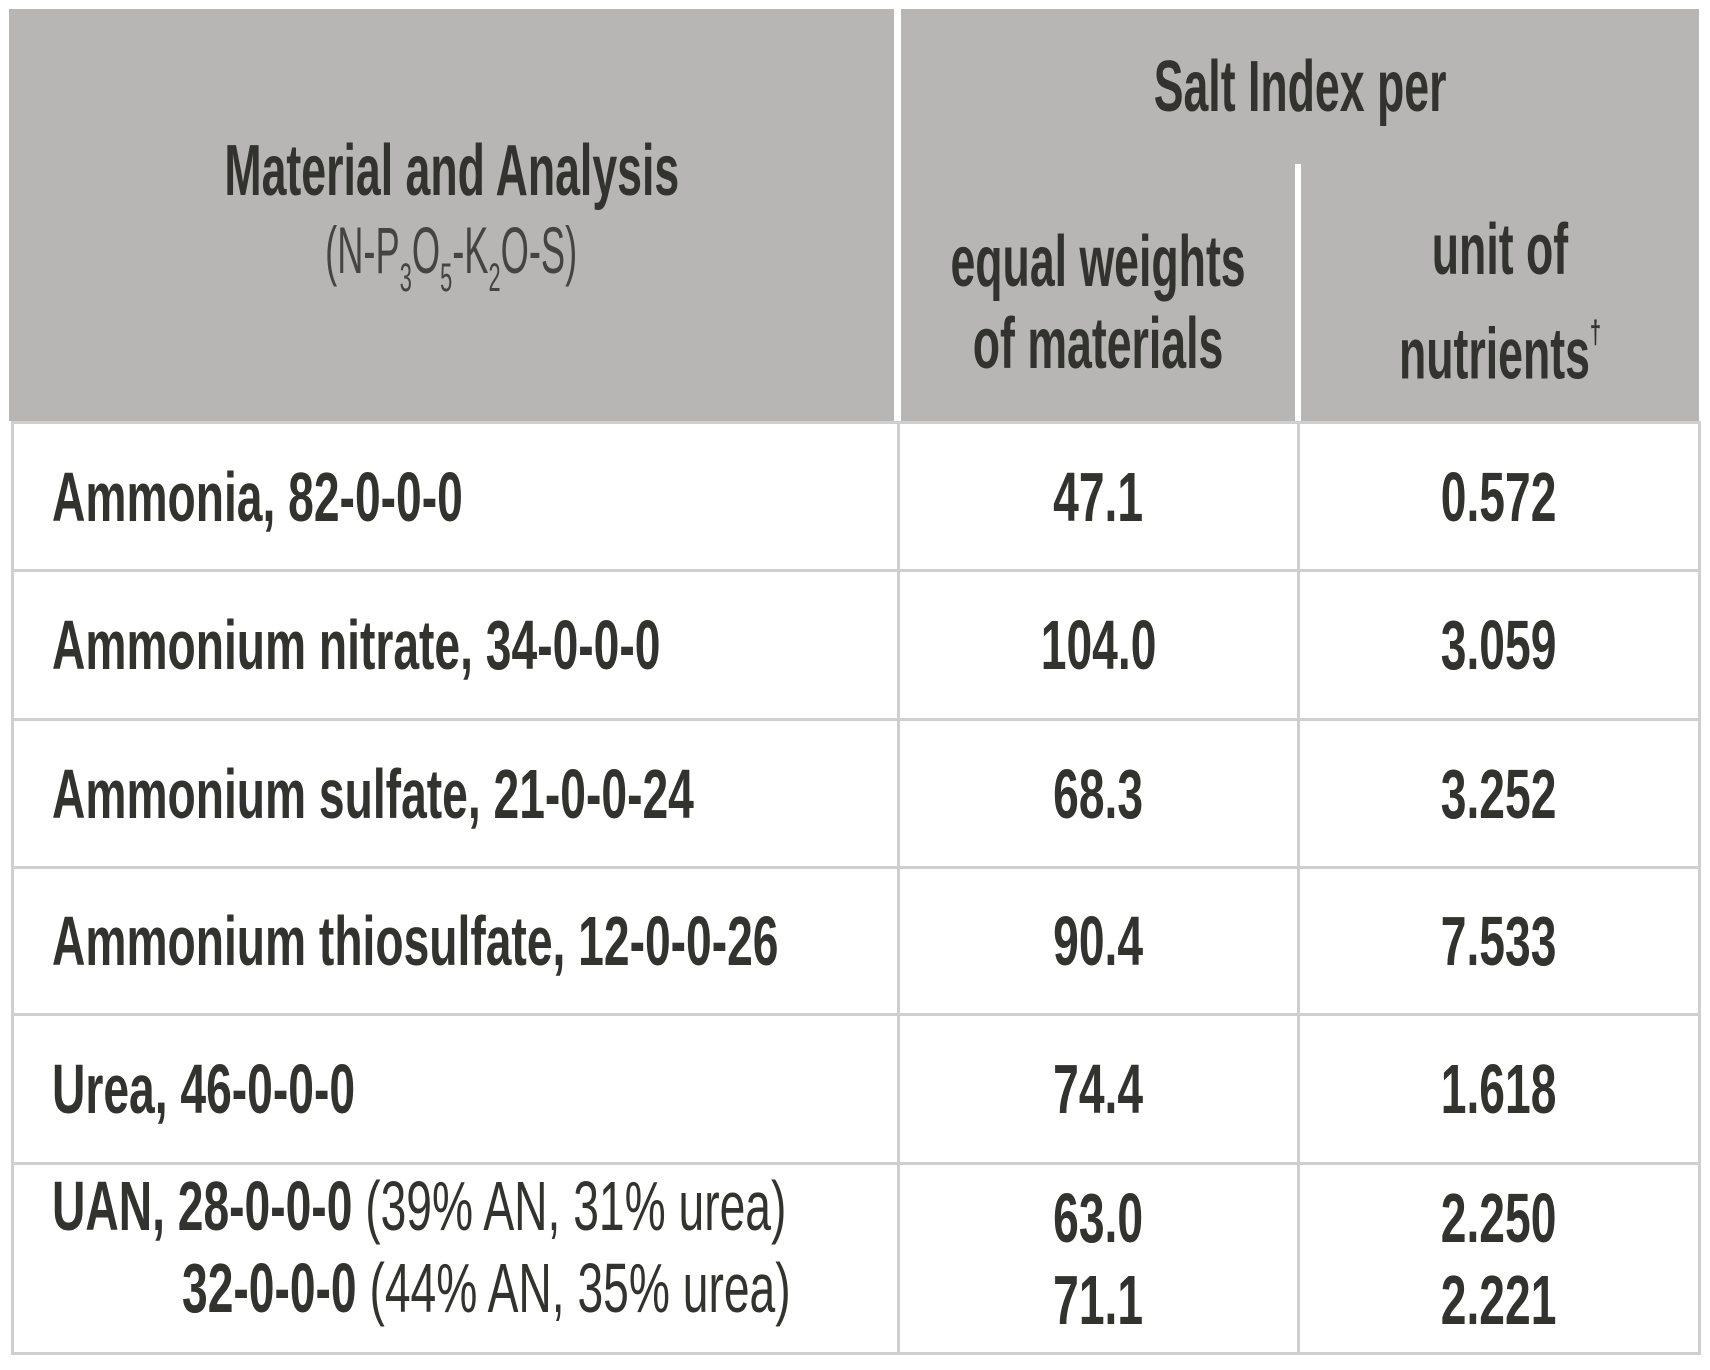  Describe the element at coordinates (269, 1288) in the screenshot. I see `uan-32: 32-0-0-0` at that location.